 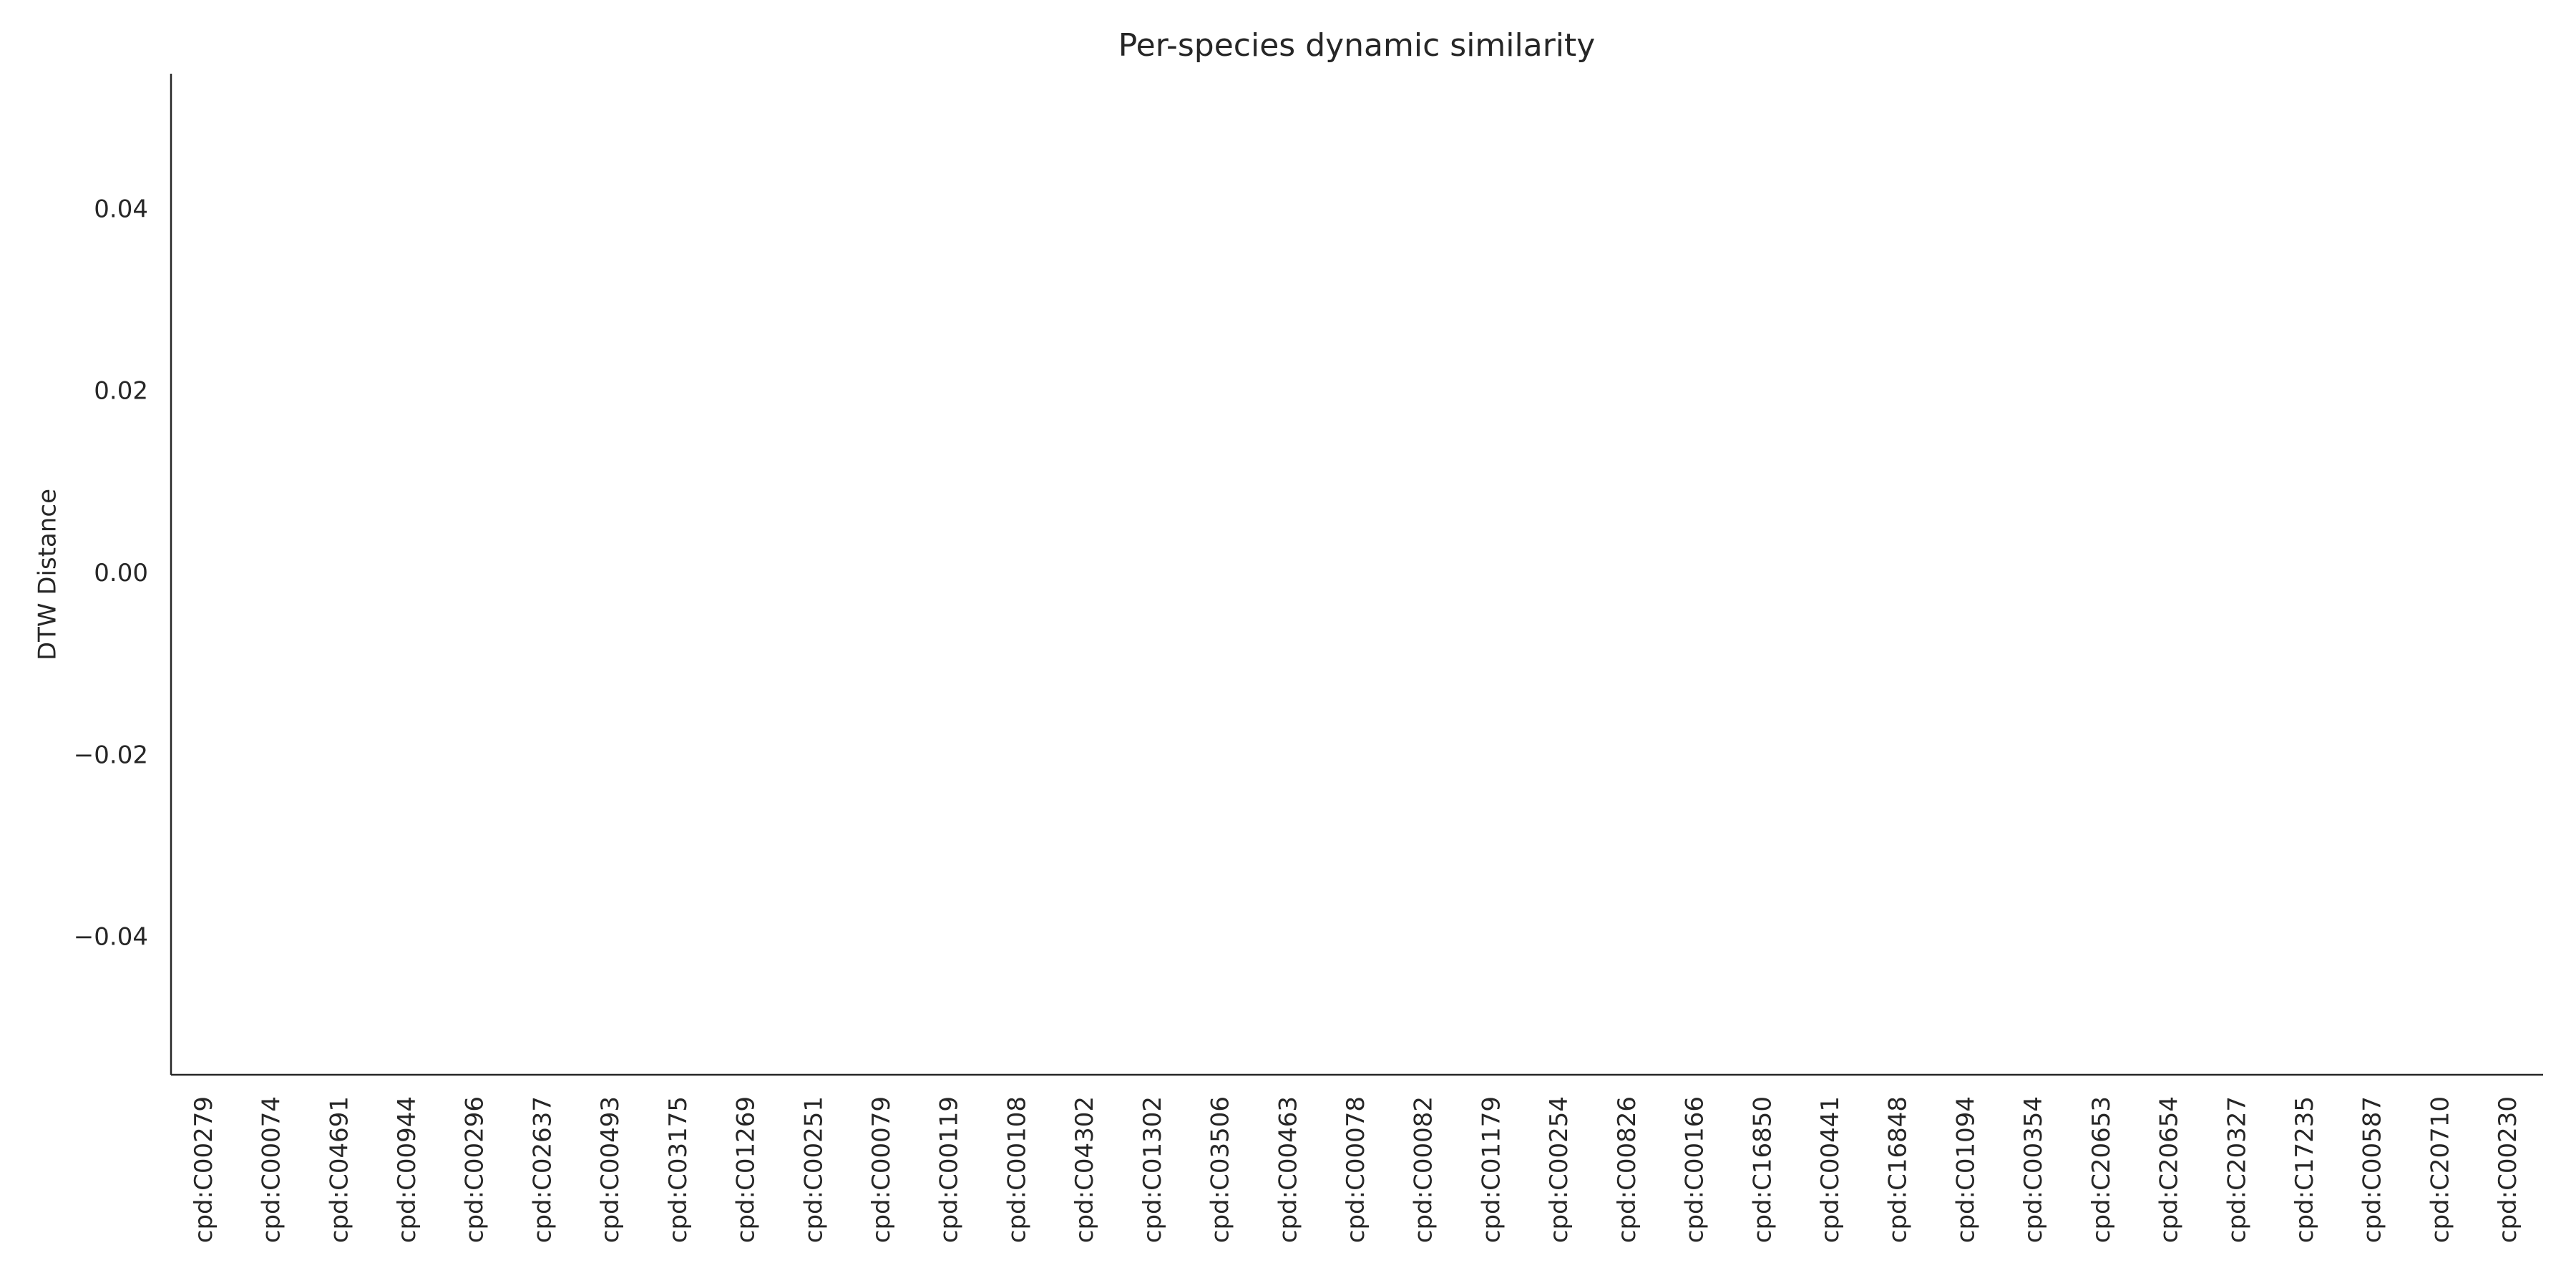 What do you see at coordinates (1424, 1169) in the screenshot?
I see `x-tick-label: cpd:C00082` at bounding box center [1424, 1169].